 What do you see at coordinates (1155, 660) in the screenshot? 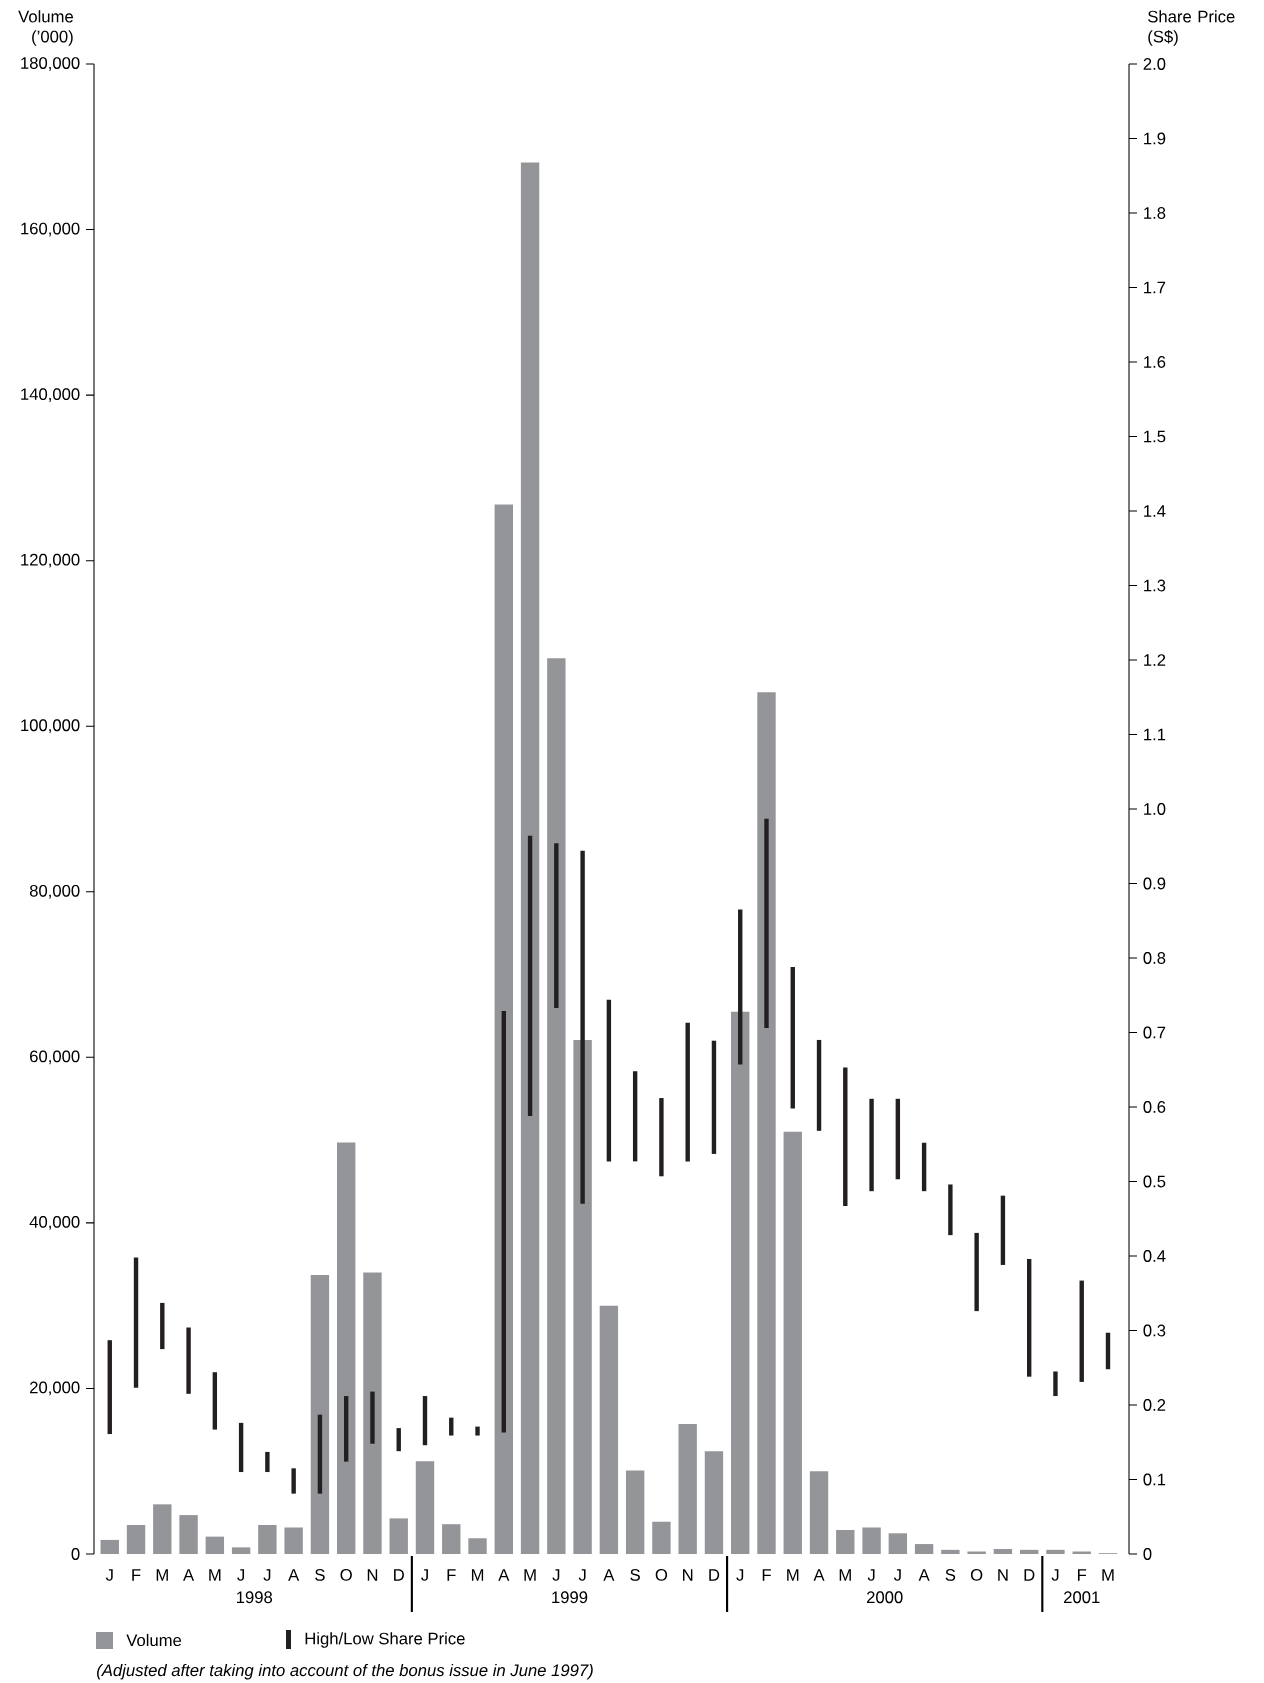
I see `y2-tick-label: 1.2` at bounding box center [1155, 660].